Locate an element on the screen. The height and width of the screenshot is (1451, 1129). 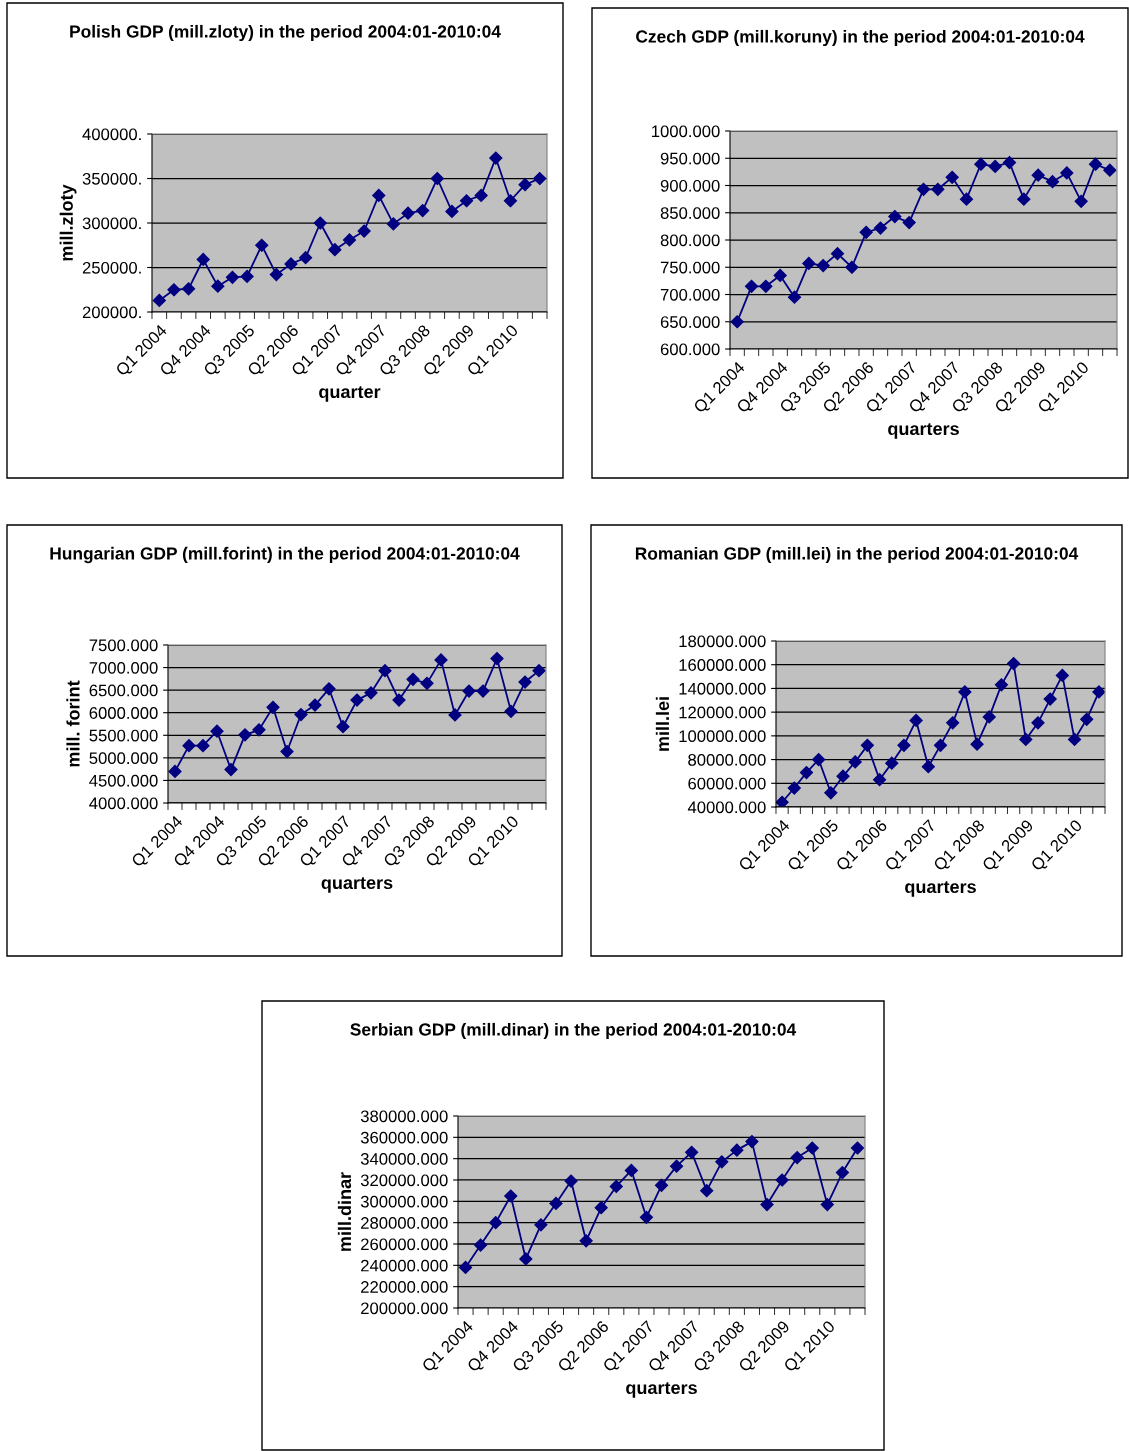
y-tick-label: 700.000 is located at coordinates (690, 294).